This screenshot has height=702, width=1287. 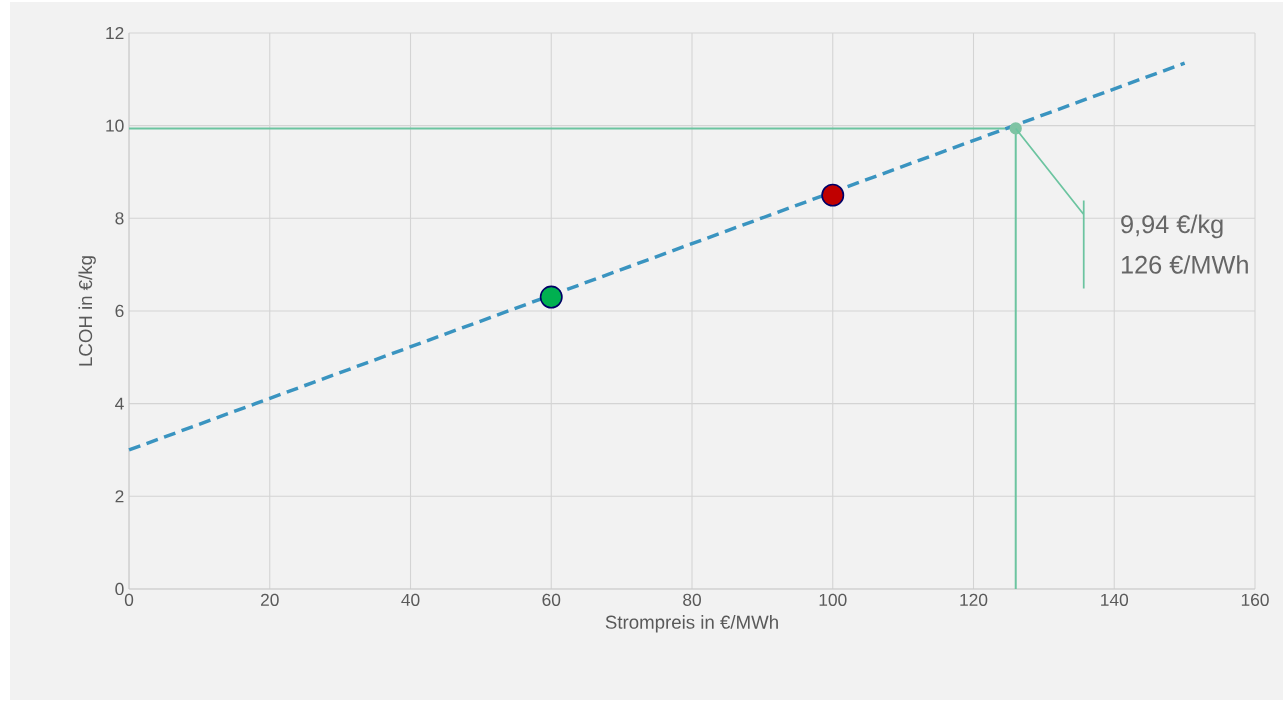 I want to click on annotation: 9,94 €/kg, so click(x=1172, y=226).